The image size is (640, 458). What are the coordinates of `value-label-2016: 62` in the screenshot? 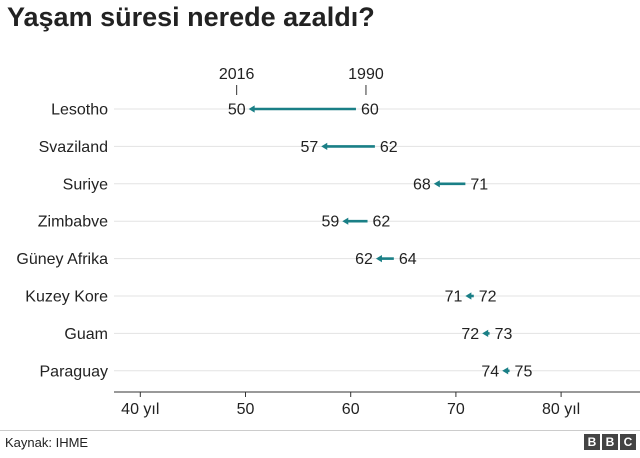 It's located at (364, 259).